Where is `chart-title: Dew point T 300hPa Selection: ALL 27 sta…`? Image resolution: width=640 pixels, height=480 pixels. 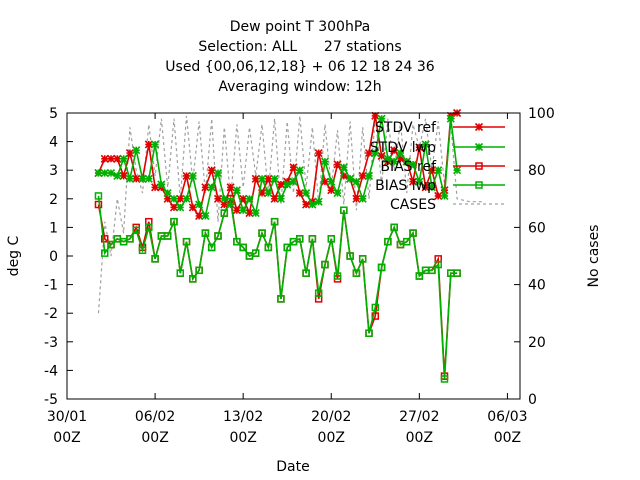 chart-title: Dew point T 300hPa Selection: ALL 27 sta… is located at coordinates (300, 57).